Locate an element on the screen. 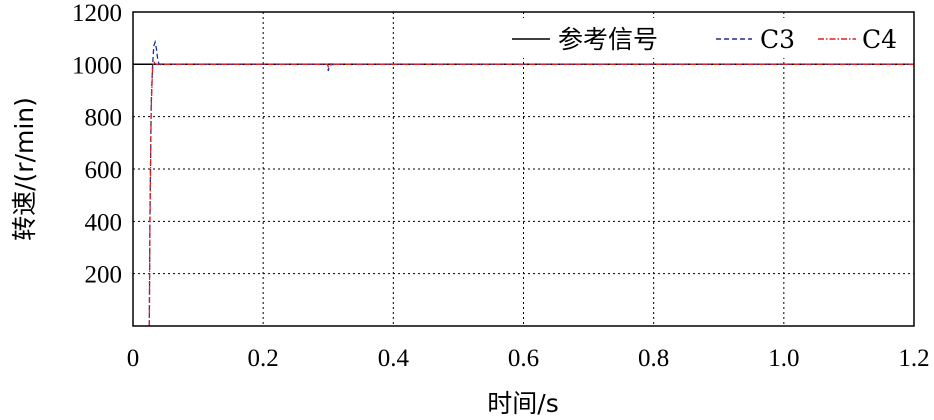 This screenshot has height=420, width=934. legend-label: 参考信号 is located at coordinates (608, 39).